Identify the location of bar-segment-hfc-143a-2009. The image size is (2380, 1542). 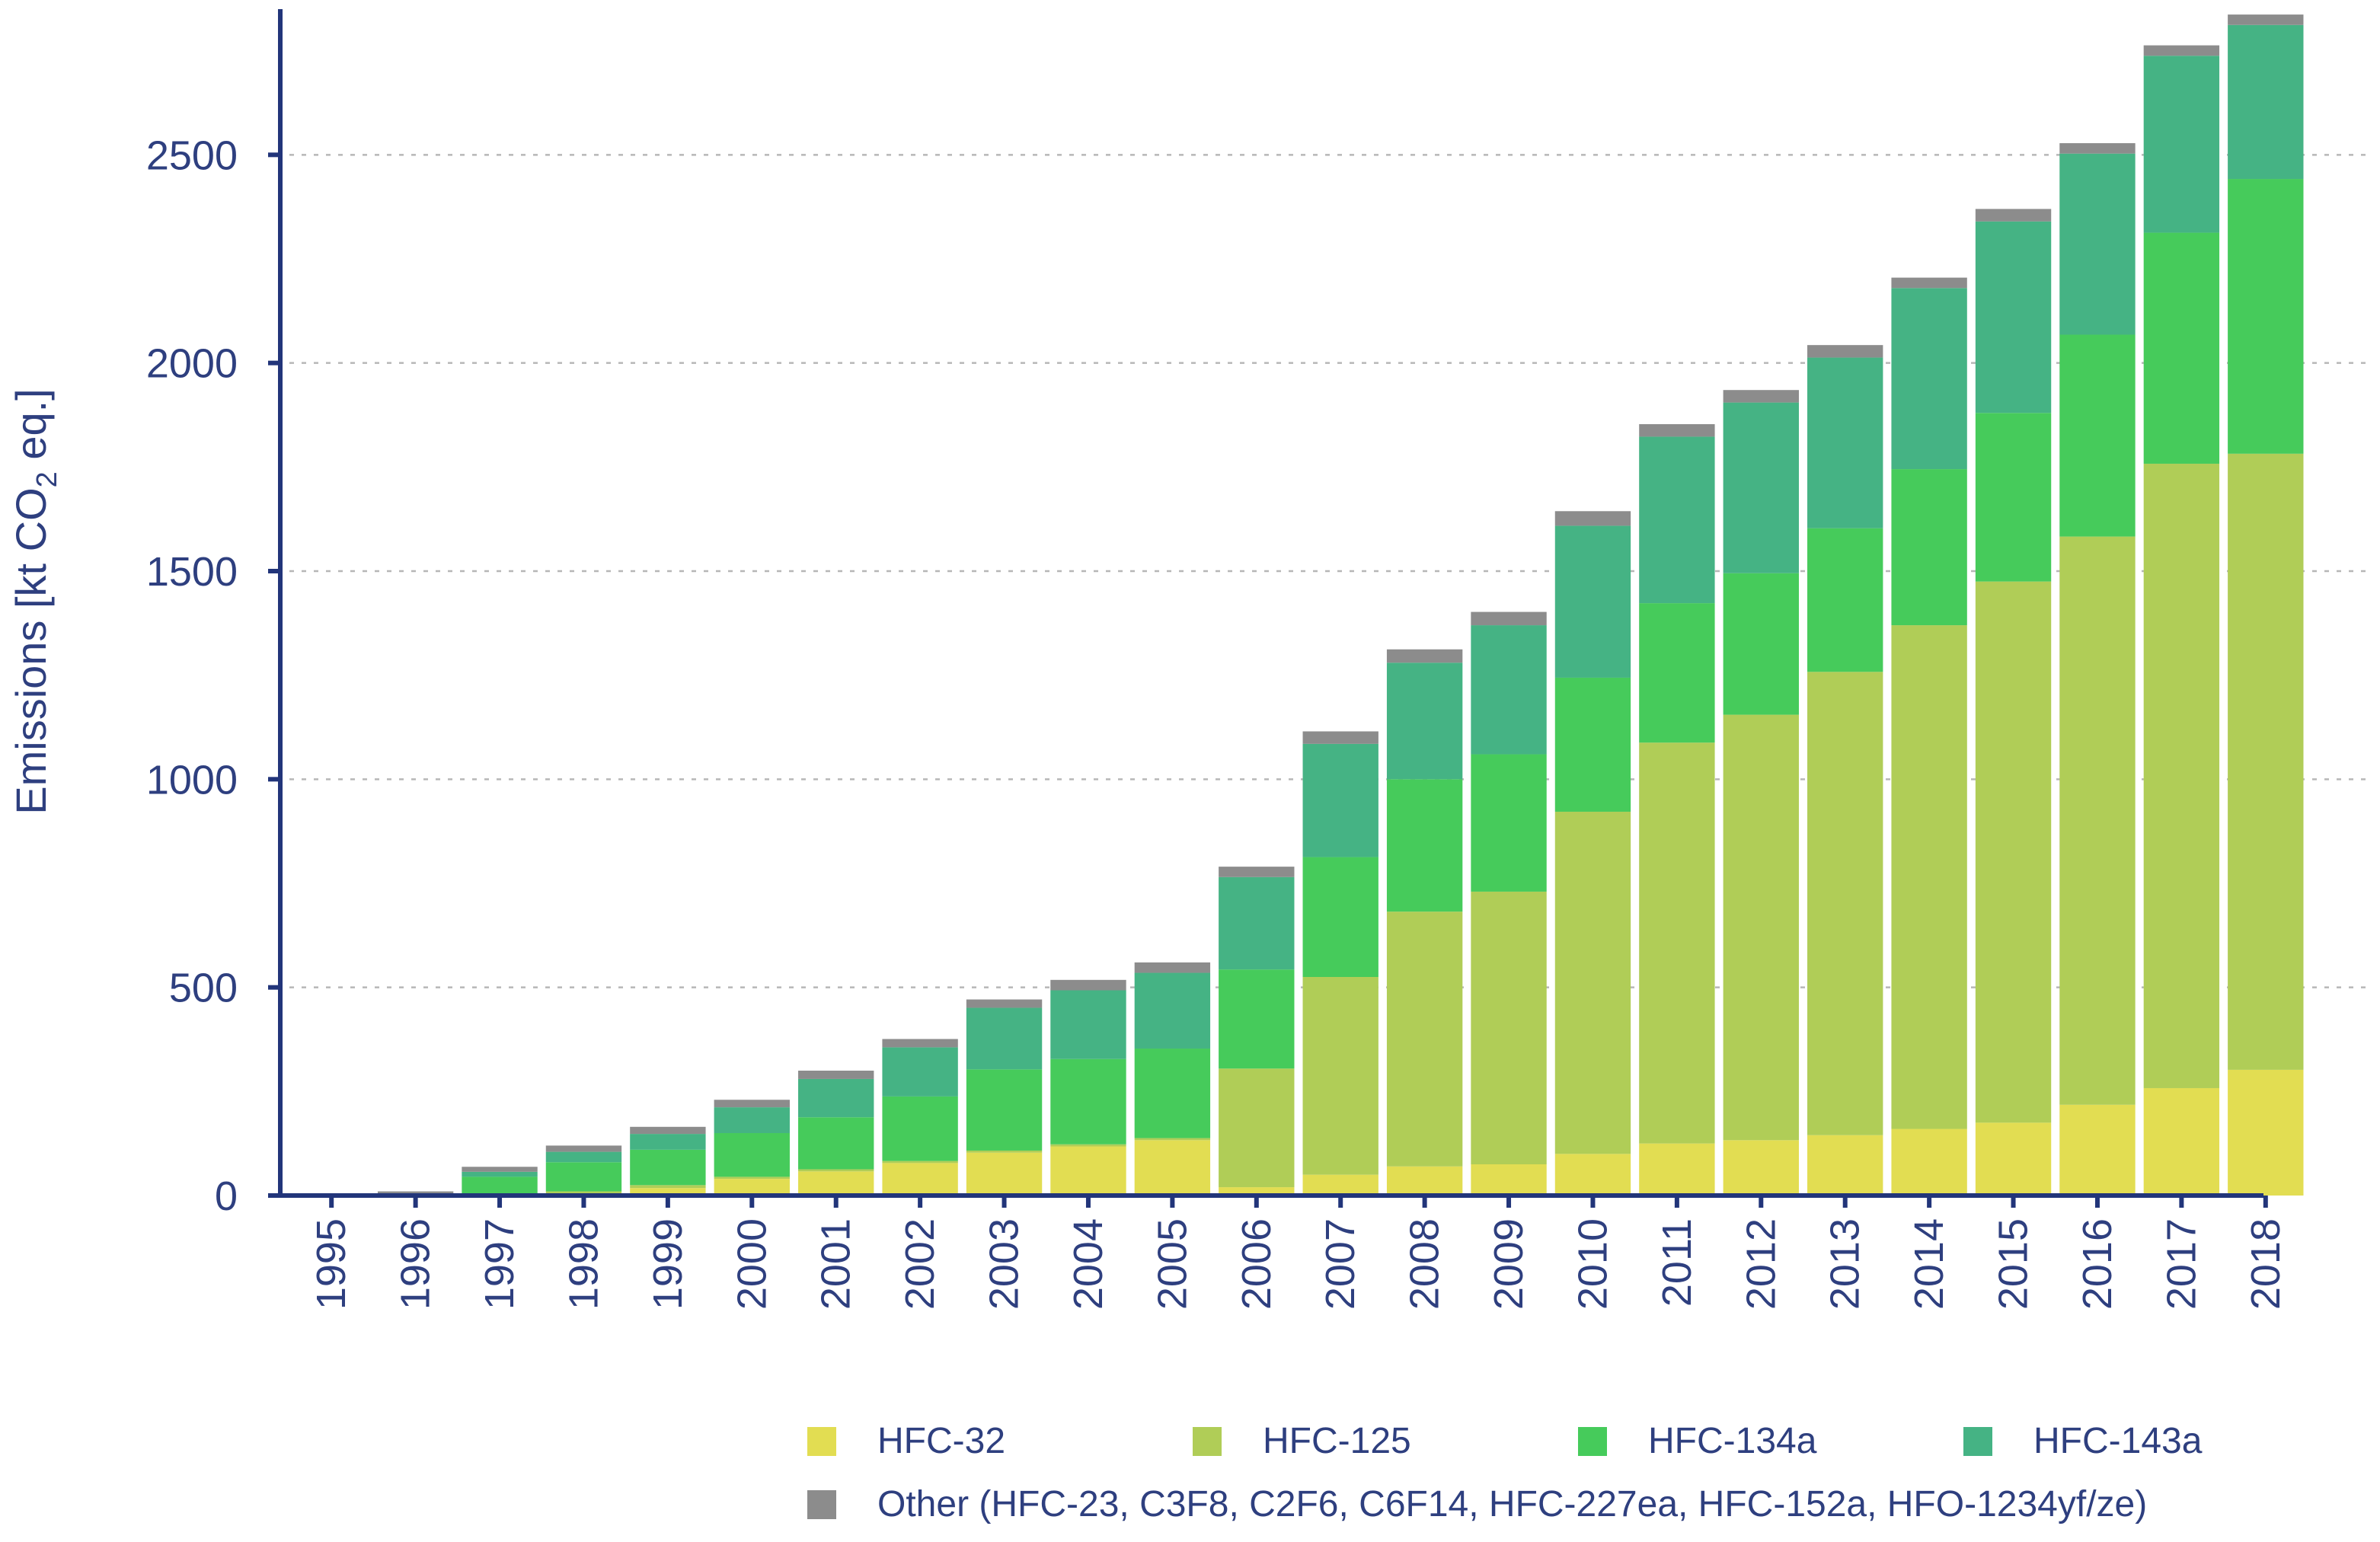
(1509, 690).